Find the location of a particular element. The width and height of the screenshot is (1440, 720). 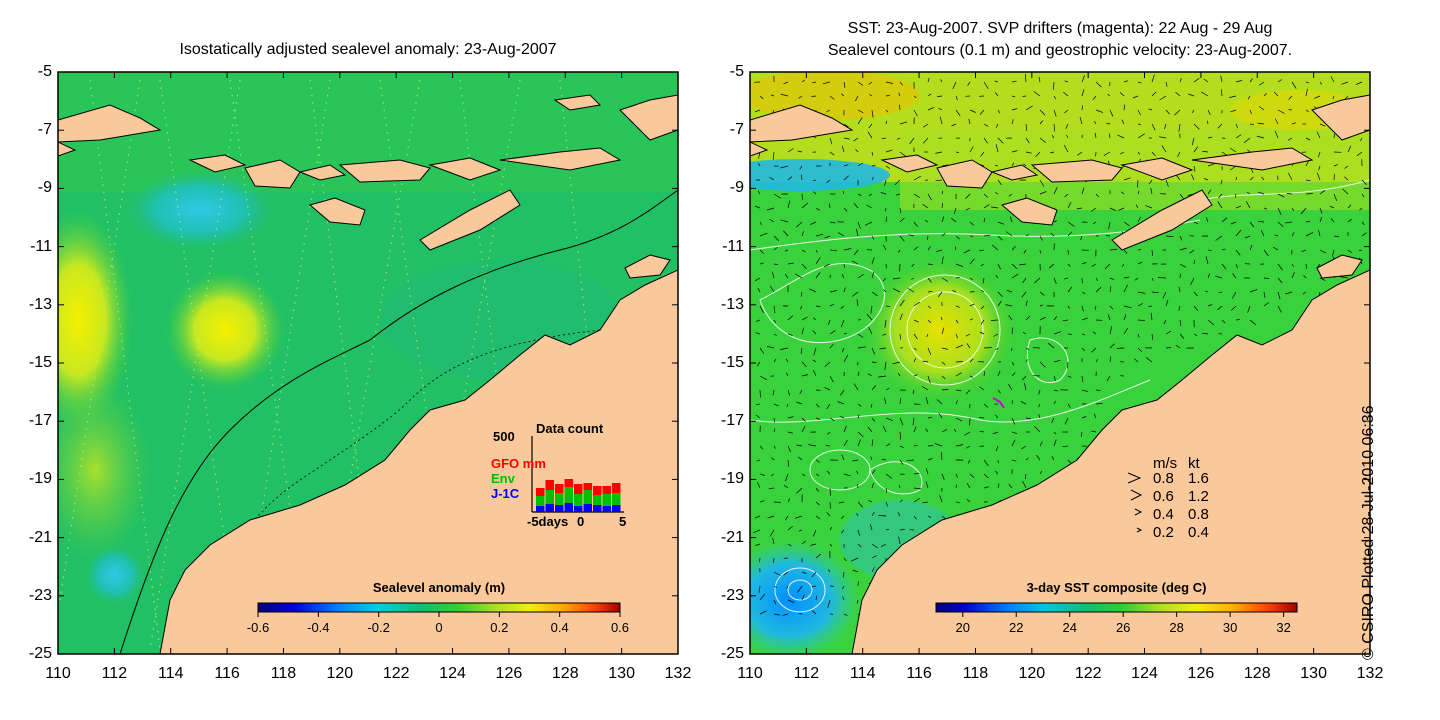

left-y-tick-label: -11 is located at coordinates (41, 246).